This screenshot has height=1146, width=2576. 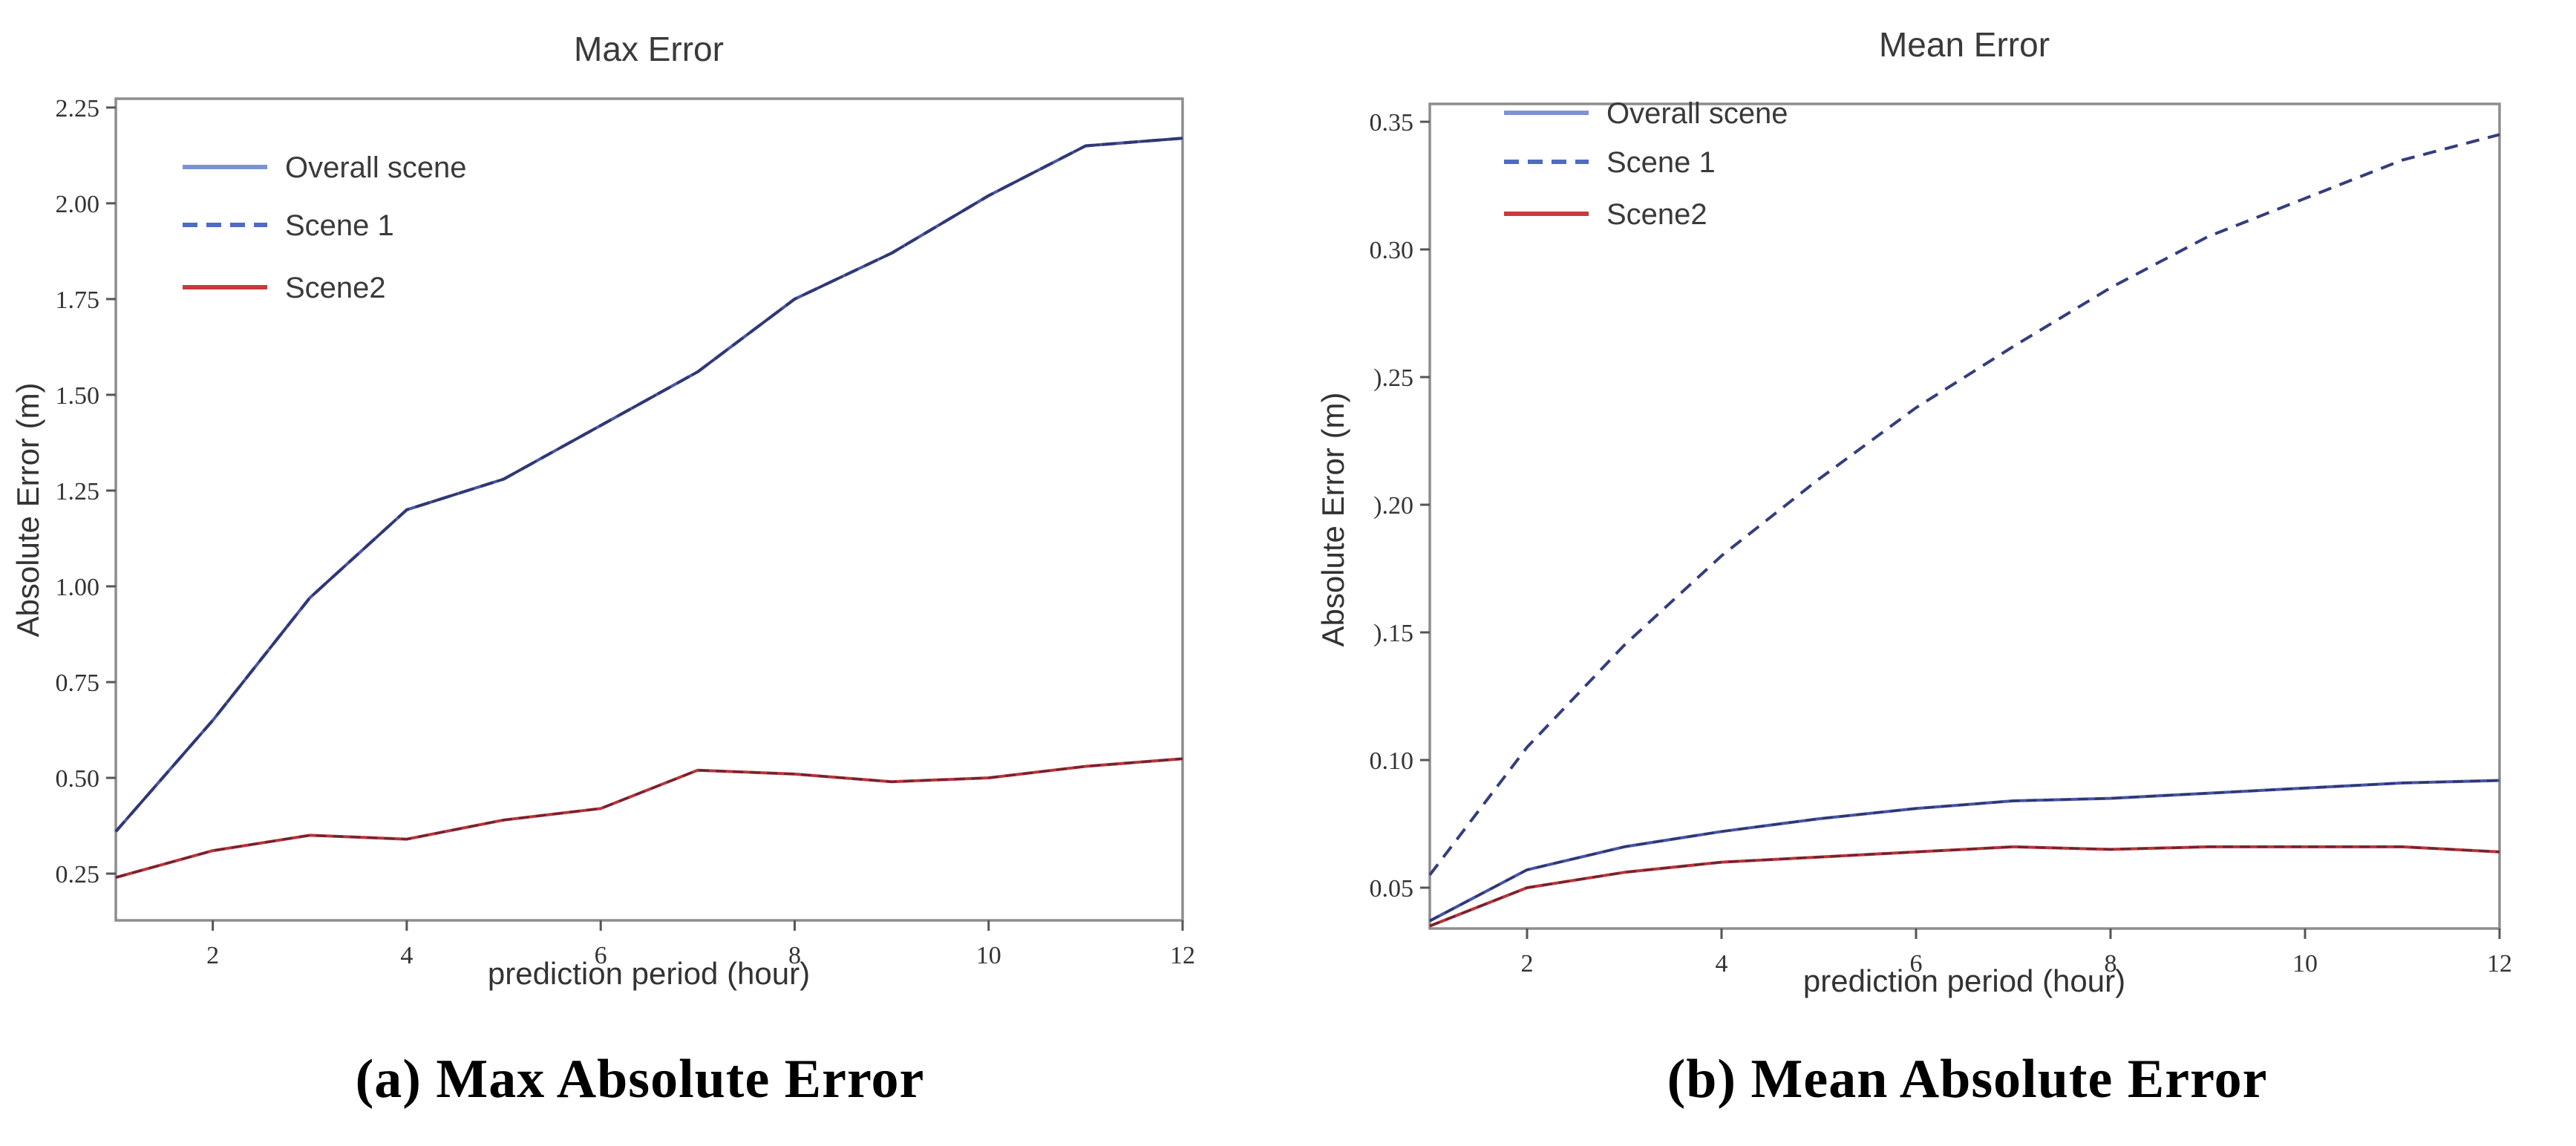 What do you see at coordinates (1392, 123) in the screenshot?
I see `y-axis-tick-label: 0.35` at bounding box center [1392, 123].